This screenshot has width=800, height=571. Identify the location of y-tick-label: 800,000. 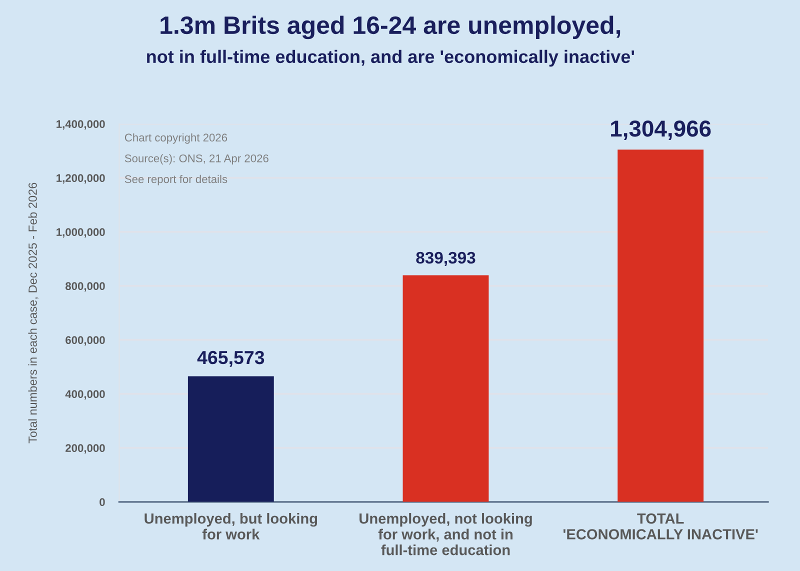
(85, 287).